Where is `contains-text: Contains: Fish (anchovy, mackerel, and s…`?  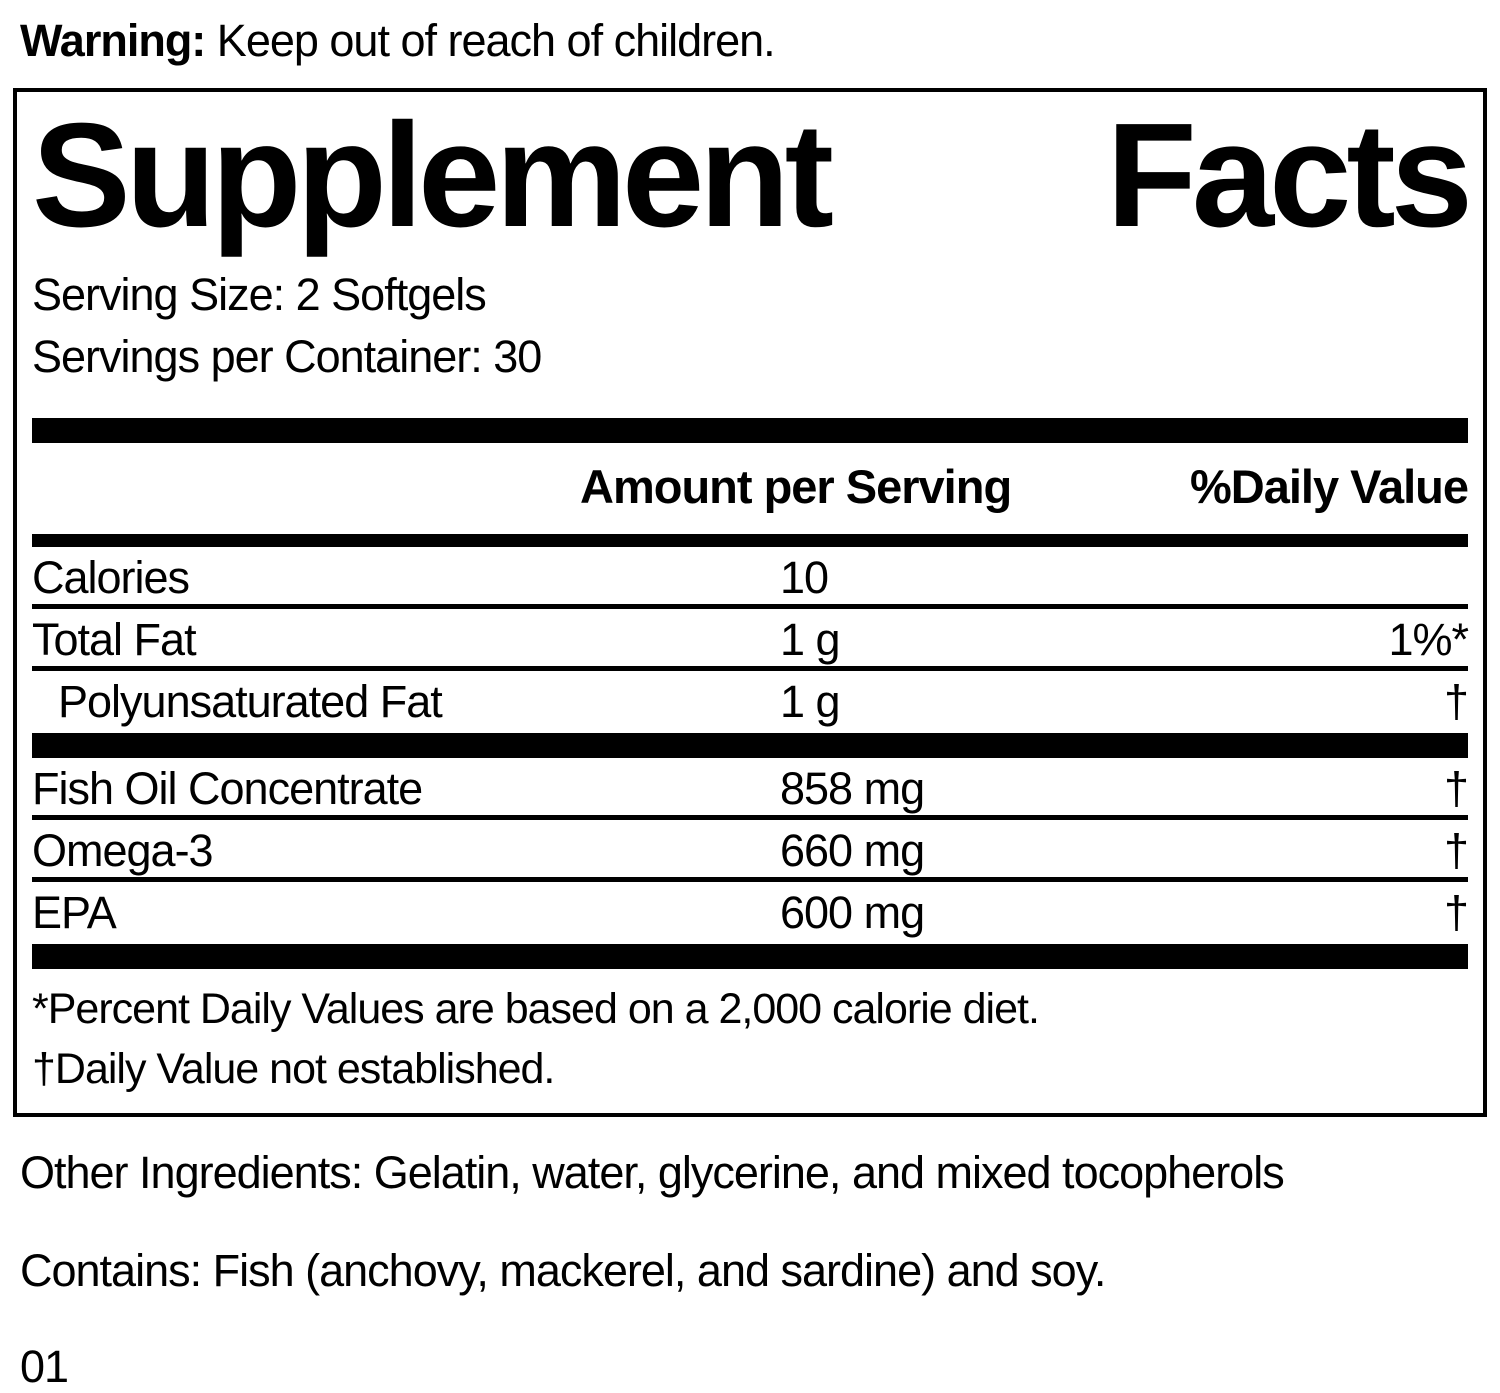
contains-text: Contains: Fish (anchovy, mackerel, and s… is located at coordinates (563, 1270).